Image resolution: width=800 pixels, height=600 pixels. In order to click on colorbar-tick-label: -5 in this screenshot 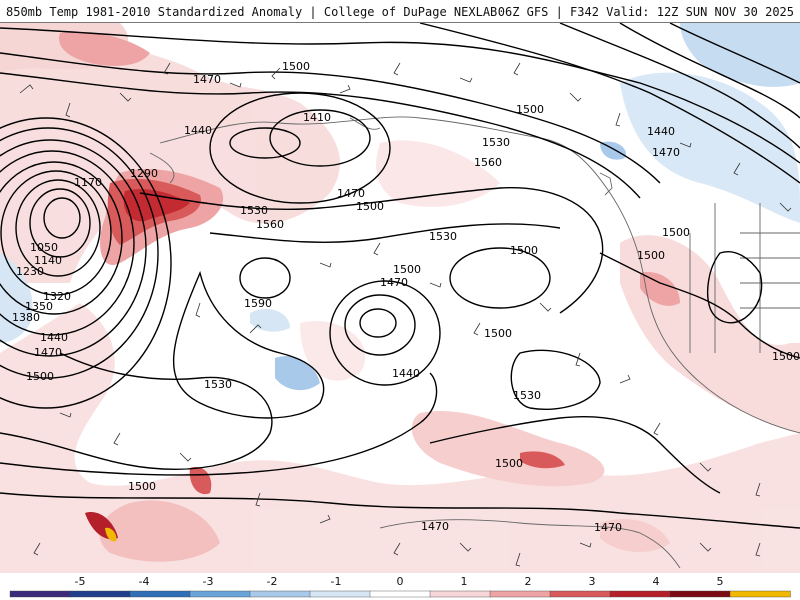, I will do `click(80, 581)`.